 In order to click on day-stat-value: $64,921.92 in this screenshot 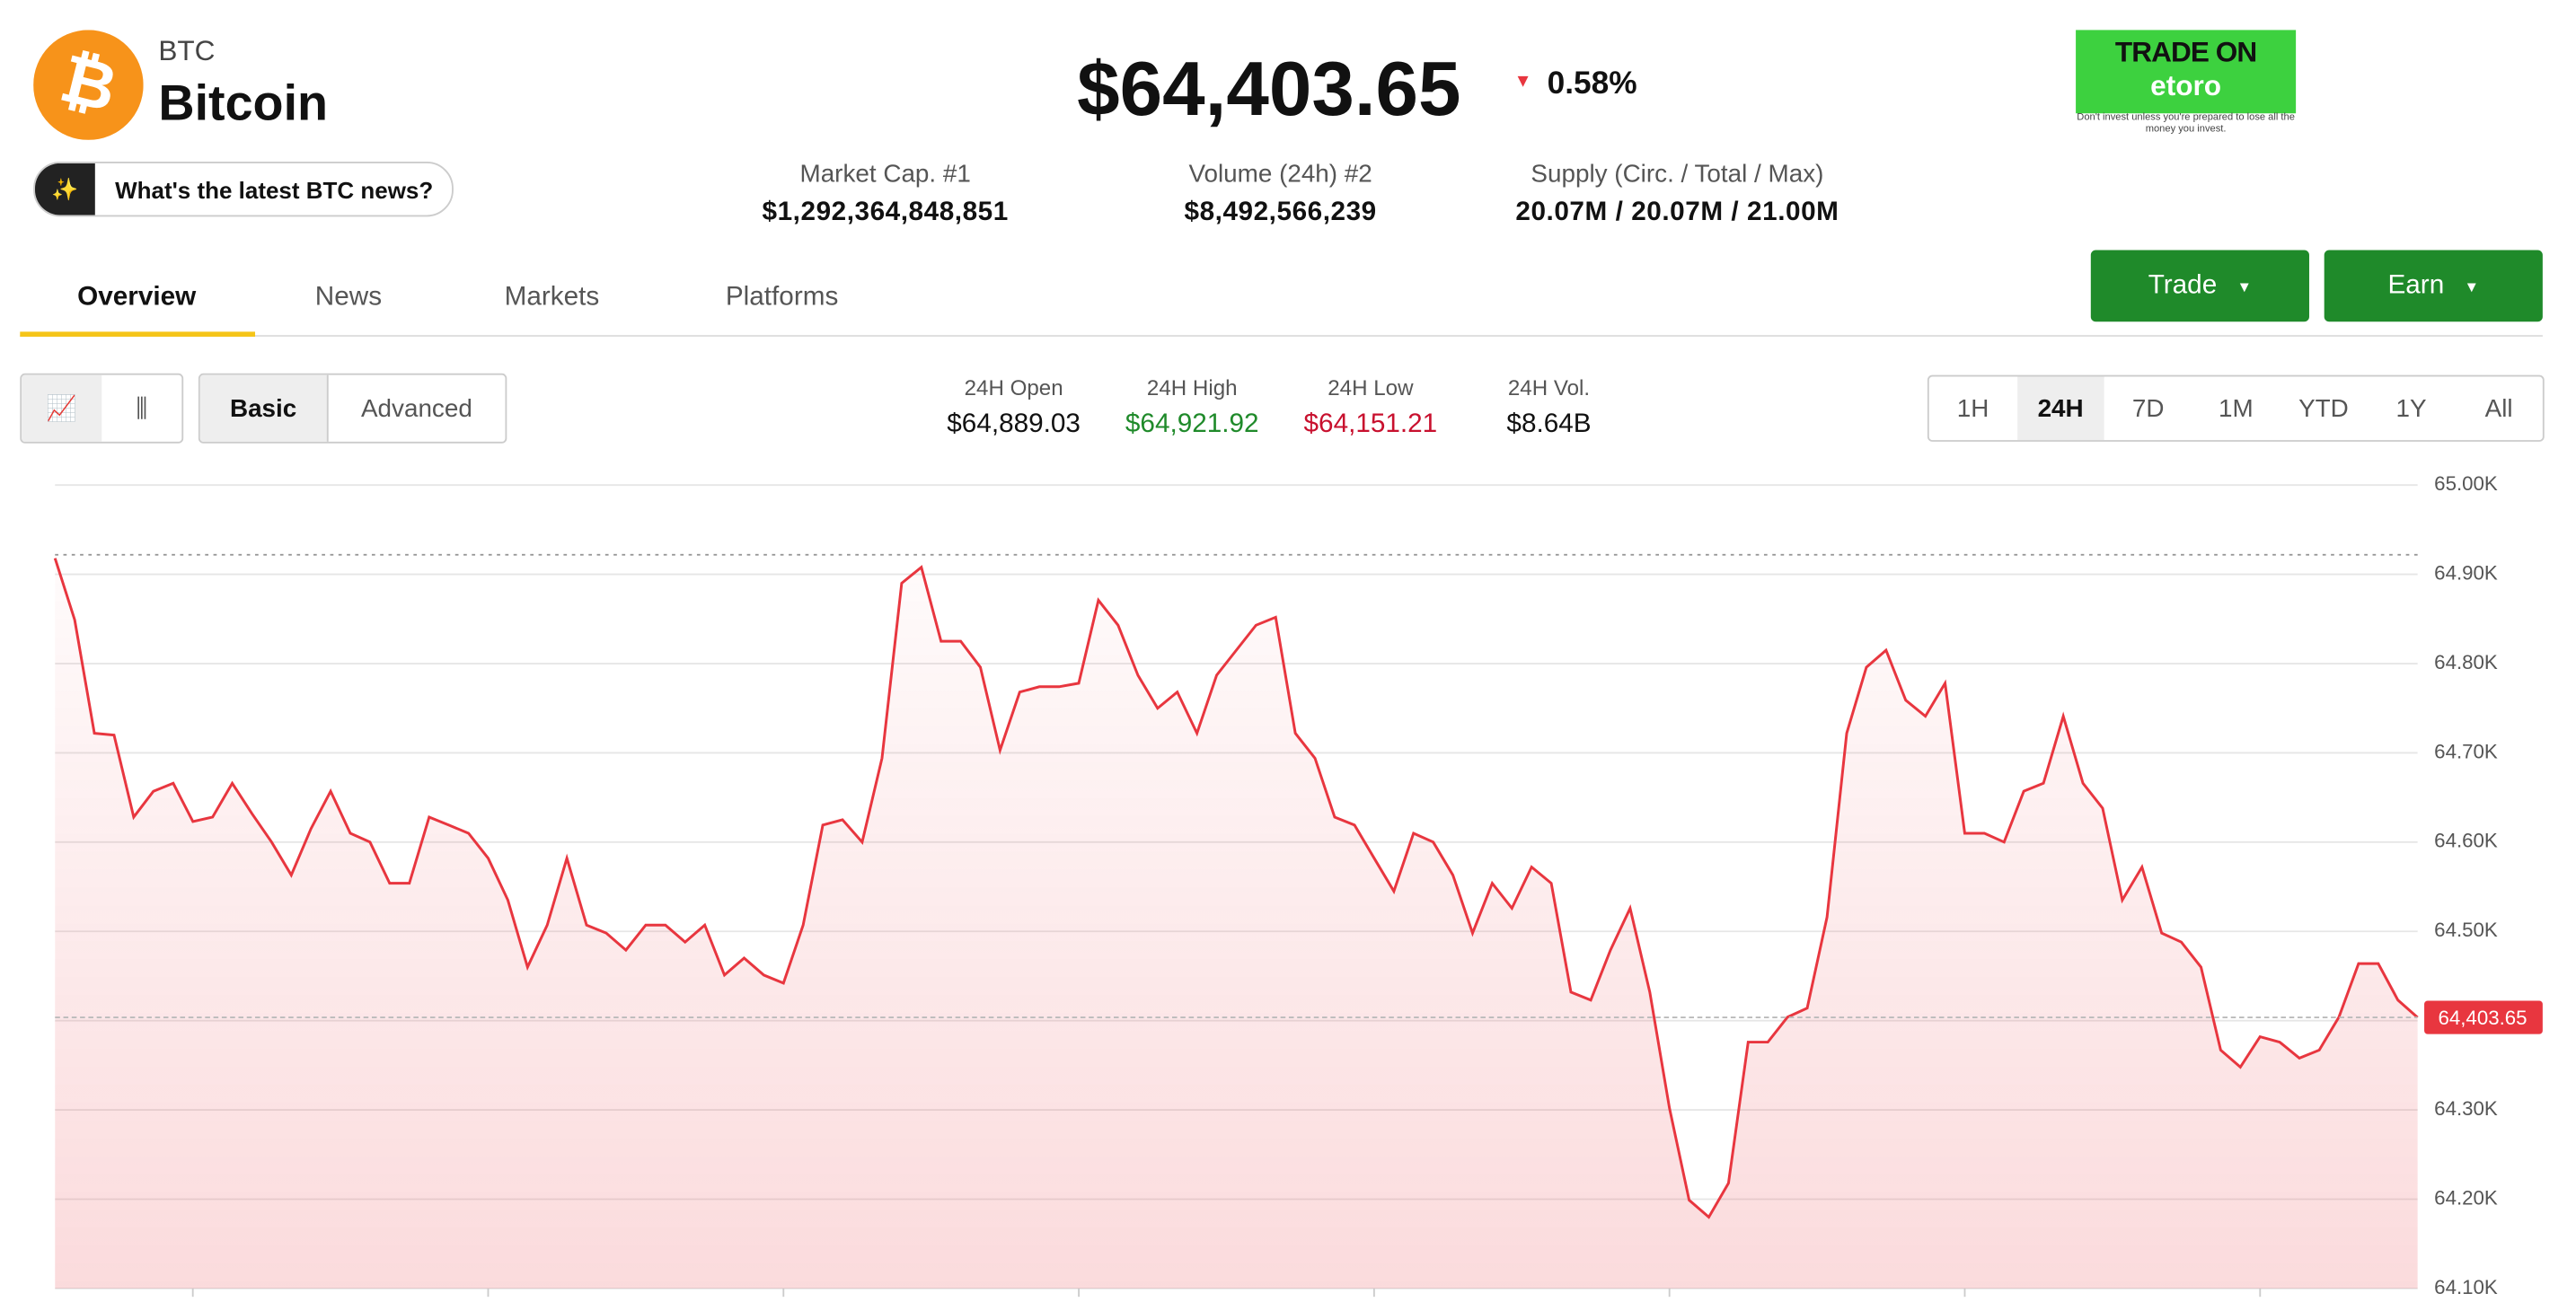, I will do `click(1192, 424)`.